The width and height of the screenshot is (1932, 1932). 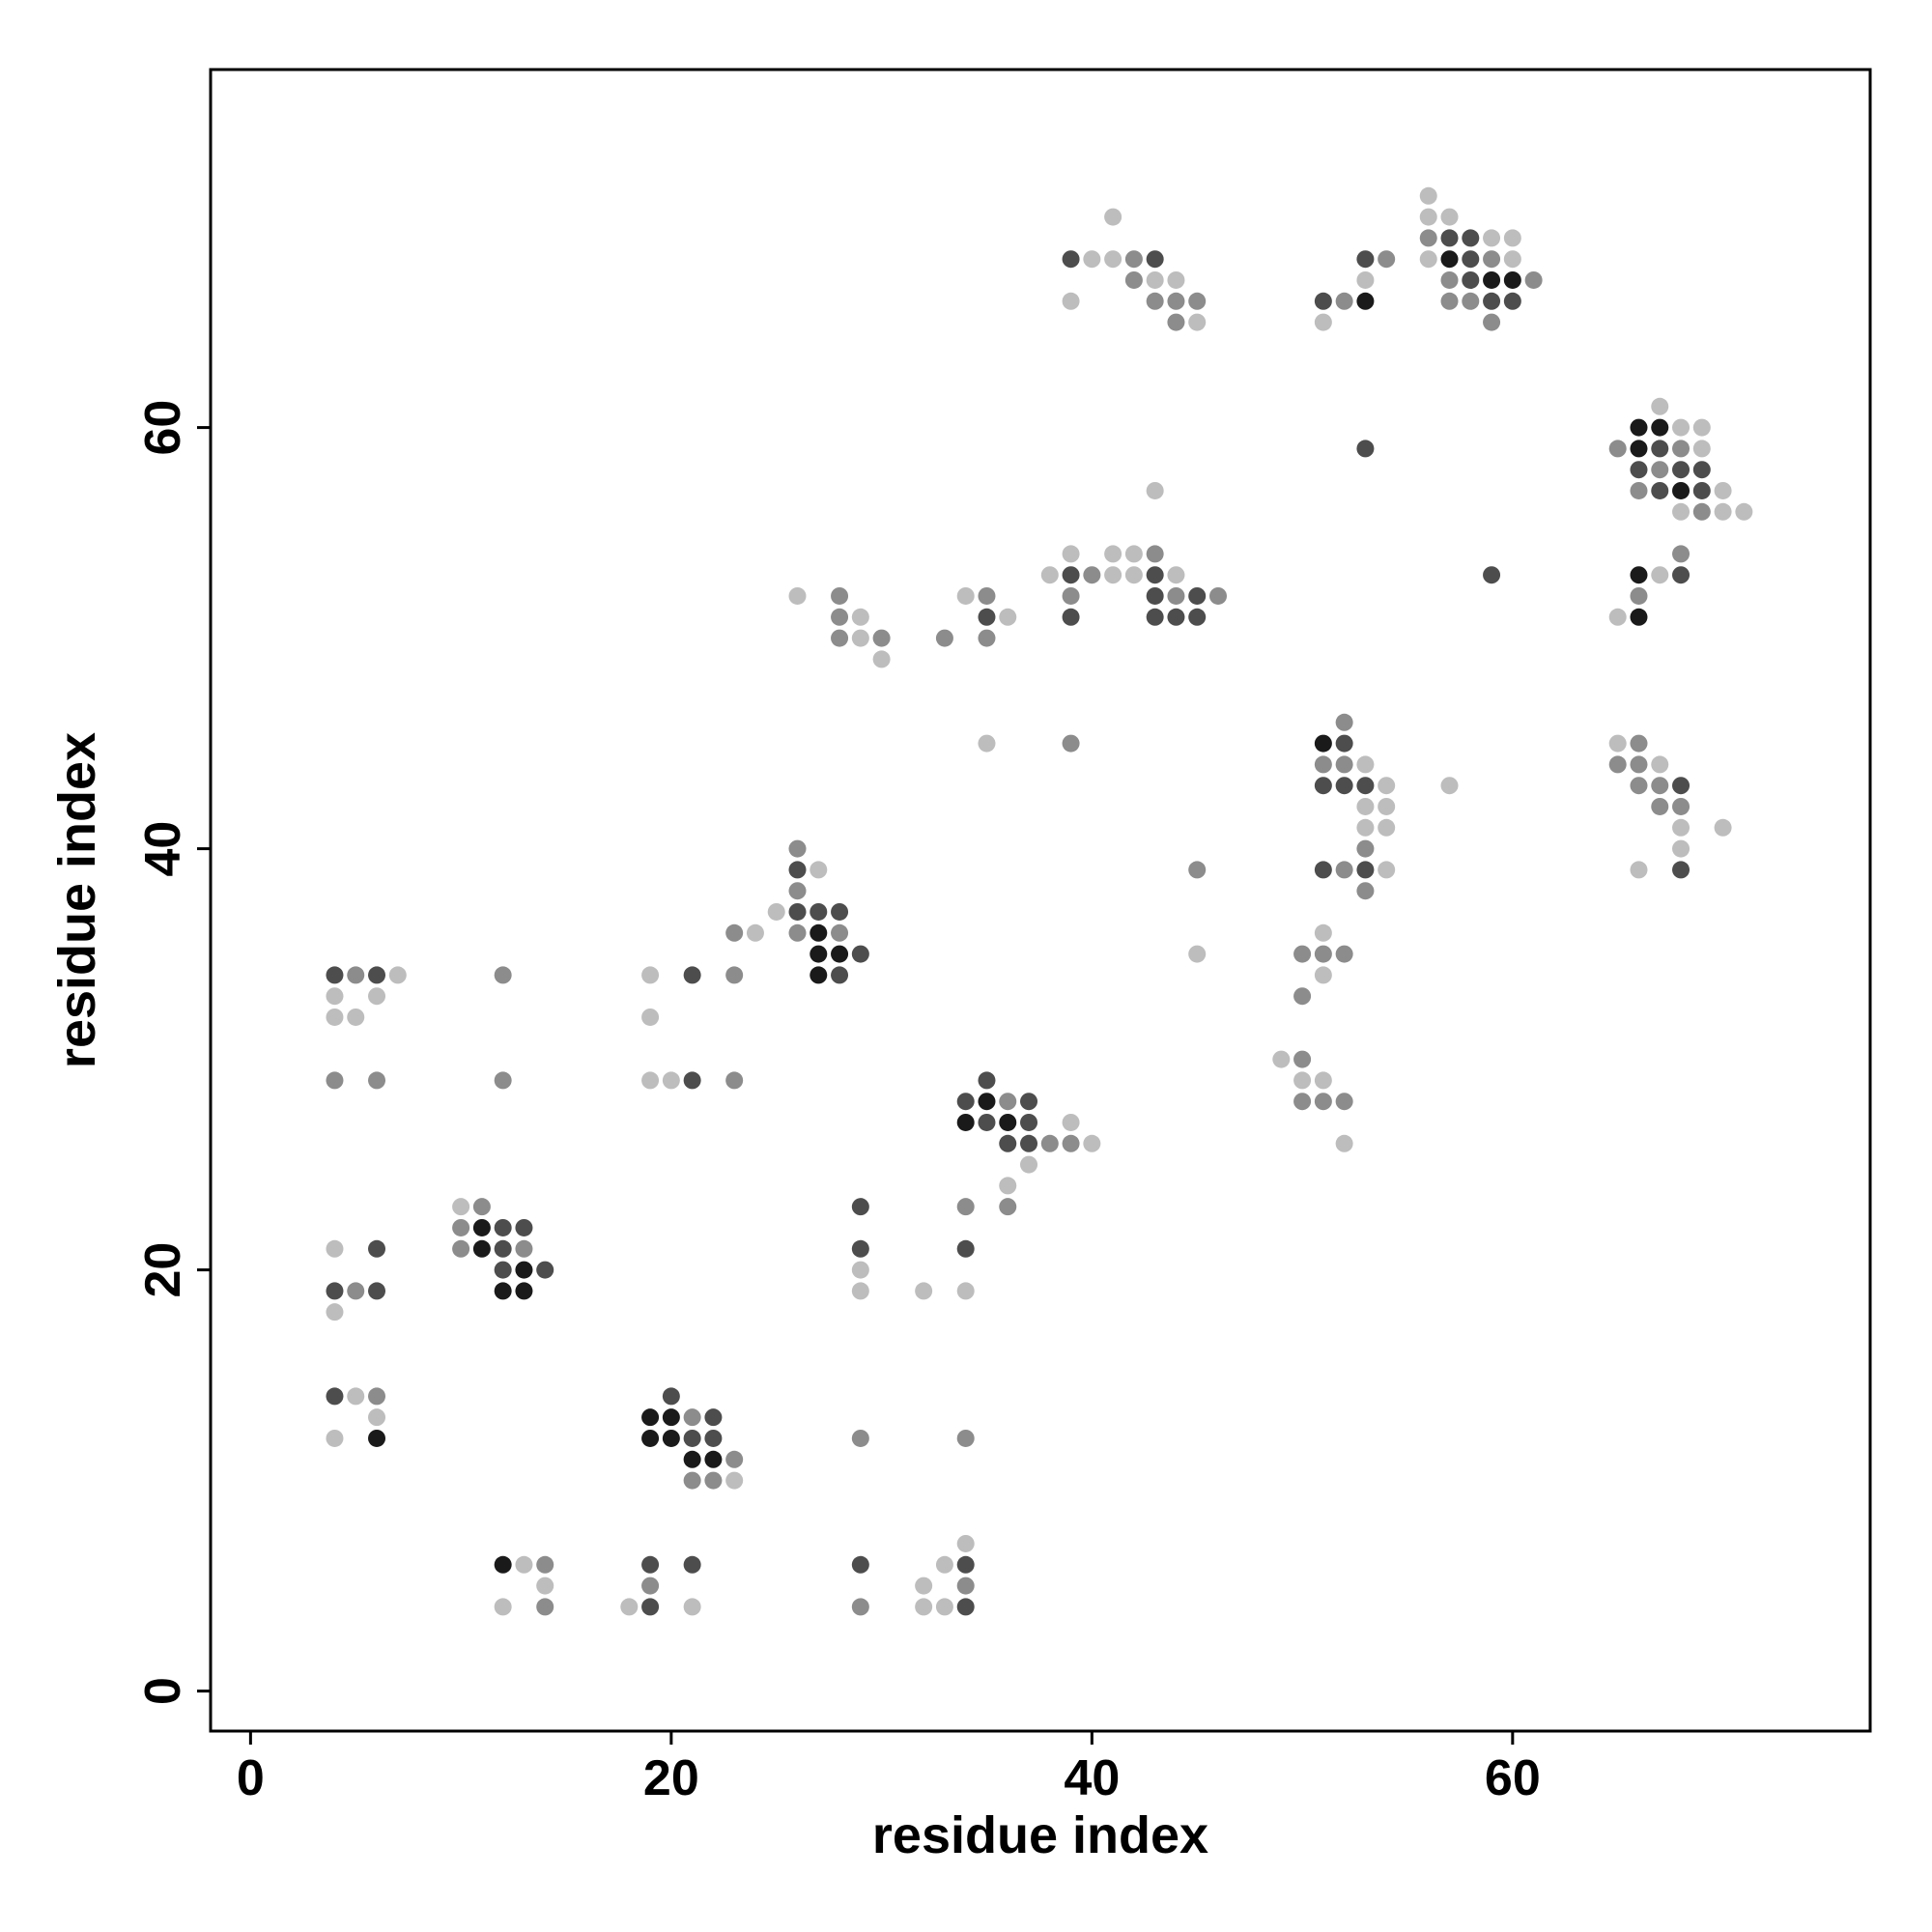 What do you see at coordinates (1040, 1835) in the screenshot?
I see `x-axis-label: residue index` at bounding box center [1040, 1835].